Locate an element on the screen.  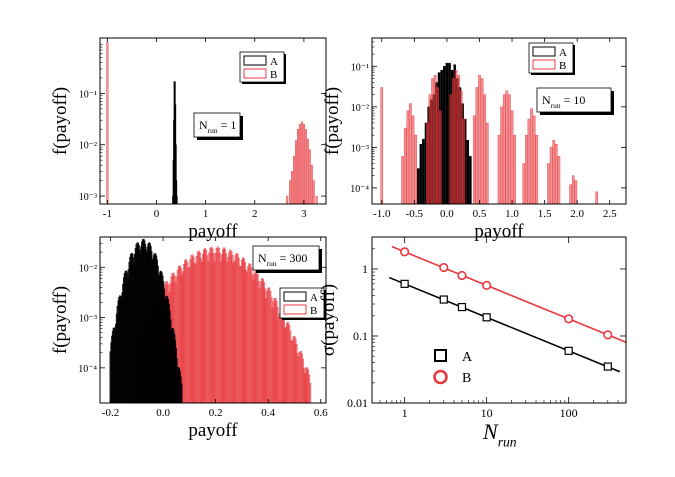
annotation-box: Nrun = 300 is located at coordinates (287, 259).